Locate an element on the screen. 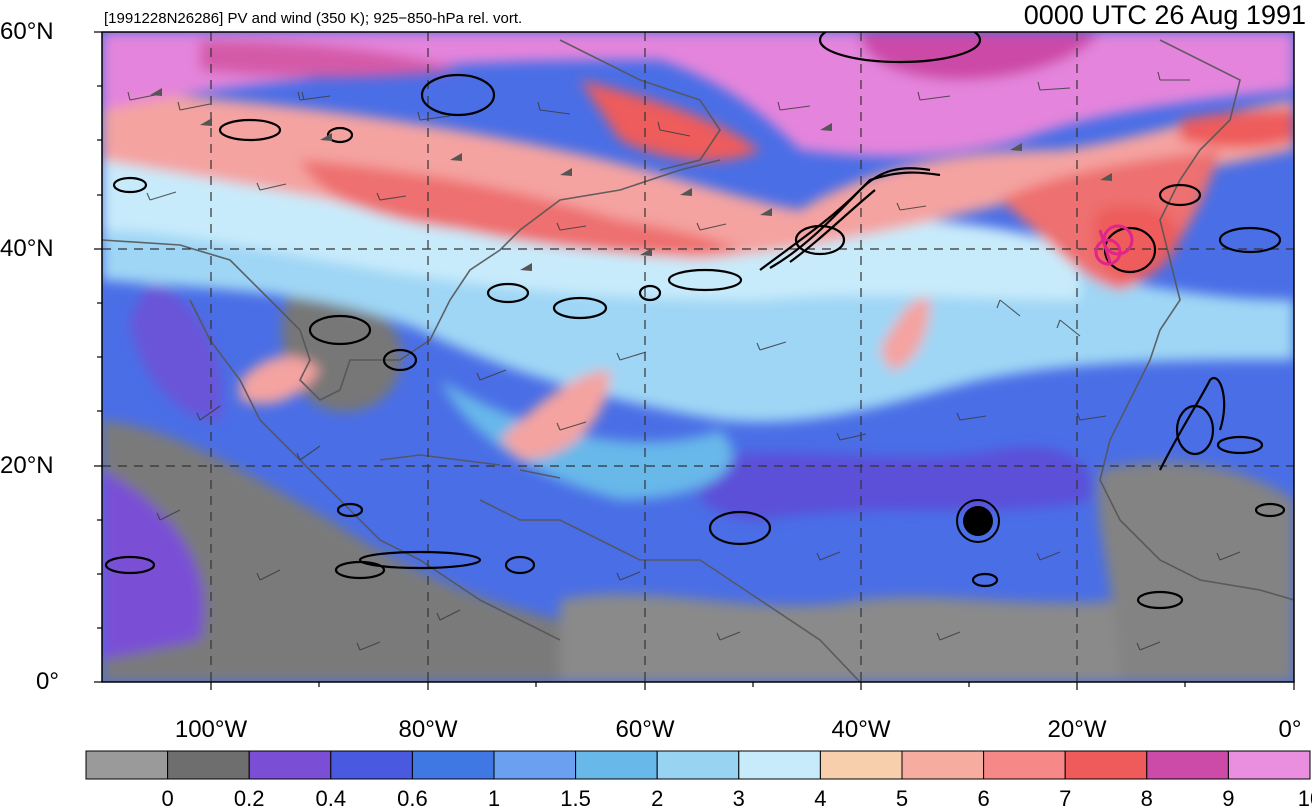 The image size is (1312, 812). lon-label-60w: 60°W is located at coordinates (645, 729).